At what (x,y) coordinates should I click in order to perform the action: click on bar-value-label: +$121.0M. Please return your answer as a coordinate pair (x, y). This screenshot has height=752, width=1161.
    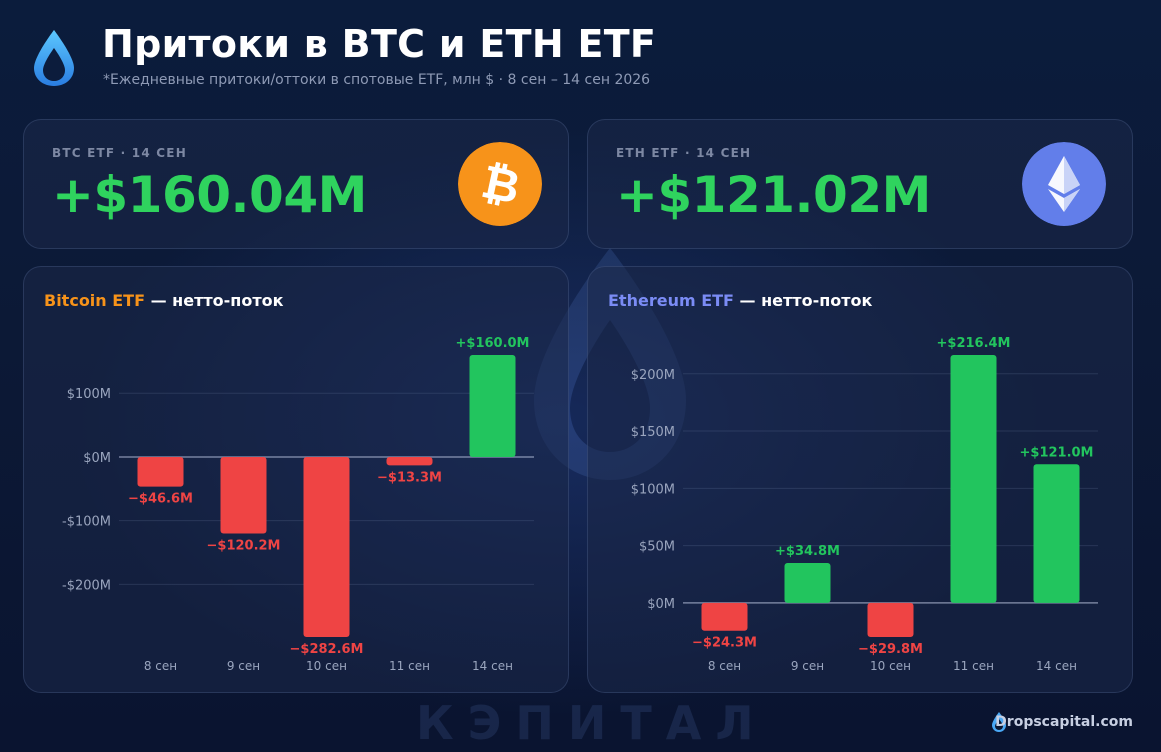
    Looking at the image, I should click on (1057, 452).